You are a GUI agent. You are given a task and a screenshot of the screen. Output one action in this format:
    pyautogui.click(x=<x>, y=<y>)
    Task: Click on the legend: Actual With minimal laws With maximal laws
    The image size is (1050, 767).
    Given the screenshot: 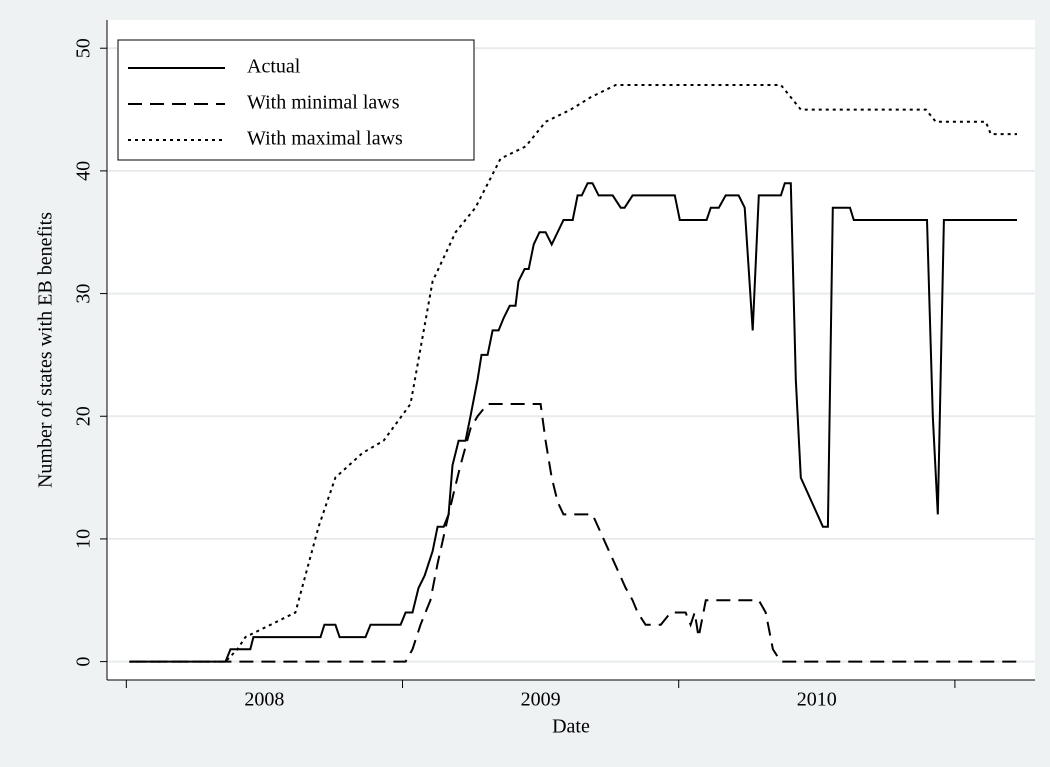 What is the action you would take?
    pyautogui.click(x=296, y=100)
    